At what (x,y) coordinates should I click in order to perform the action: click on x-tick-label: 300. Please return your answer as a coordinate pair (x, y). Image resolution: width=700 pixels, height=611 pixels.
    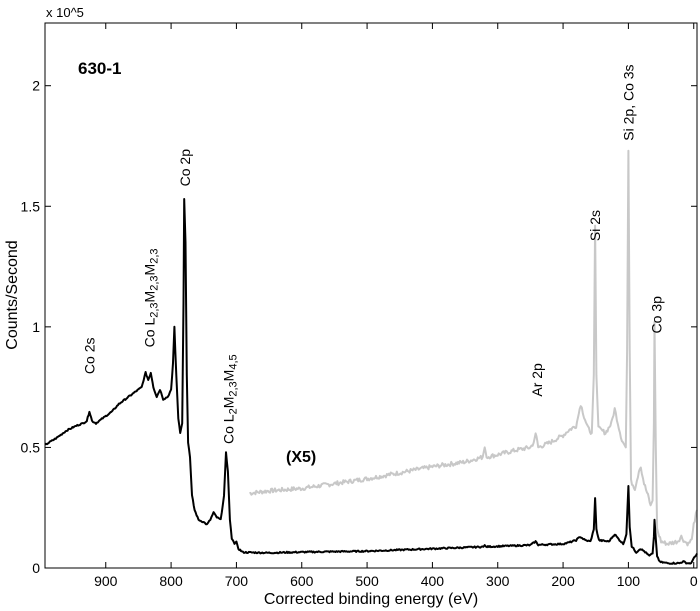
    Looking at the image, I should click on (498, 581).